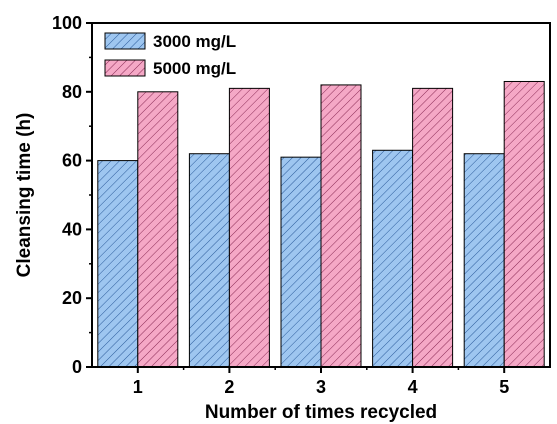 The width and height of the screenshot is (557, 424). I want to click on bar-series1-cat5, so click(484, 260).